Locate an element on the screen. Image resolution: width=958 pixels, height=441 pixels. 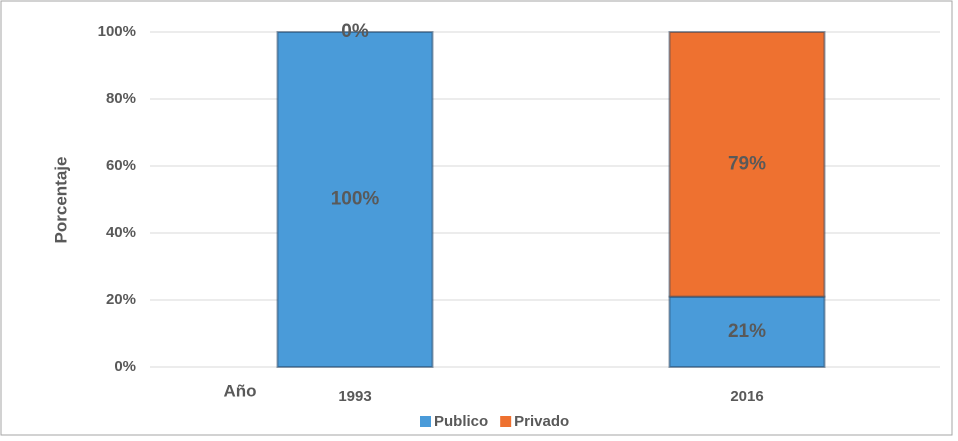
legend-label: Publico is located at coordinates (461, 421).